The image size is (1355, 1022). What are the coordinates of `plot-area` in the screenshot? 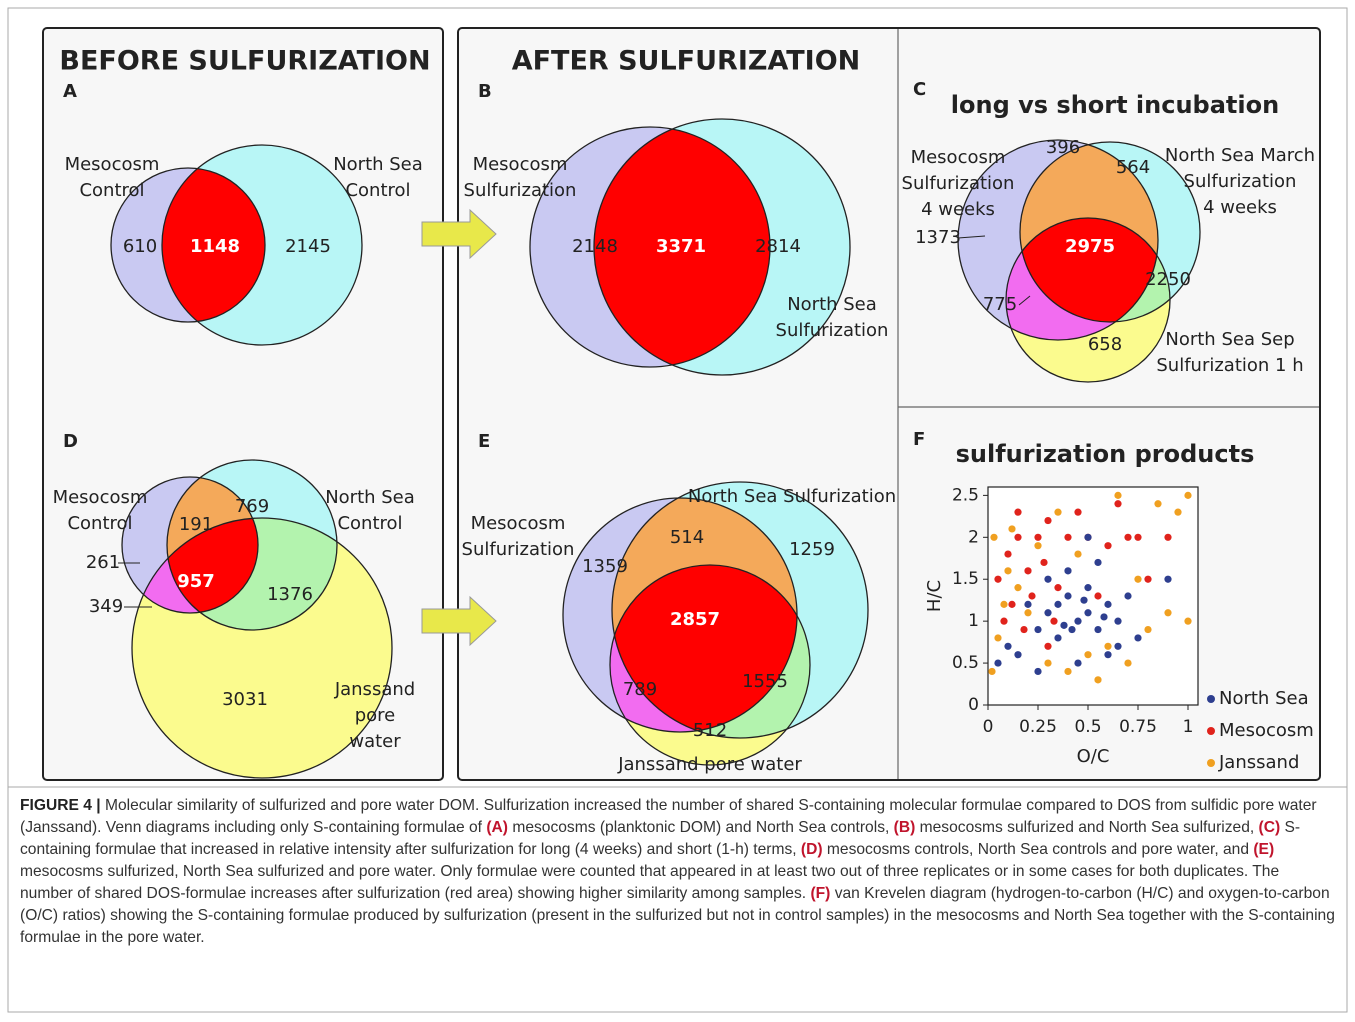 It's located at (1093, 596).